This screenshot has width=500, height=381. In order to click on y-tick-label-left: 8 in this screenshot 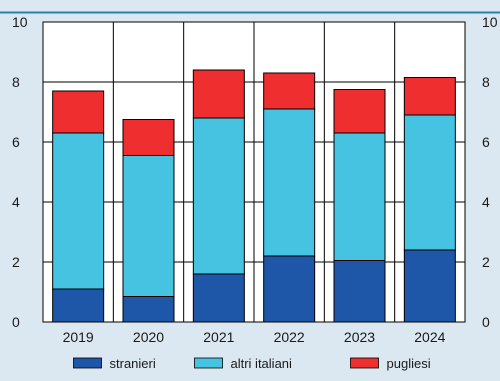, I will do `click(16, 82)`.